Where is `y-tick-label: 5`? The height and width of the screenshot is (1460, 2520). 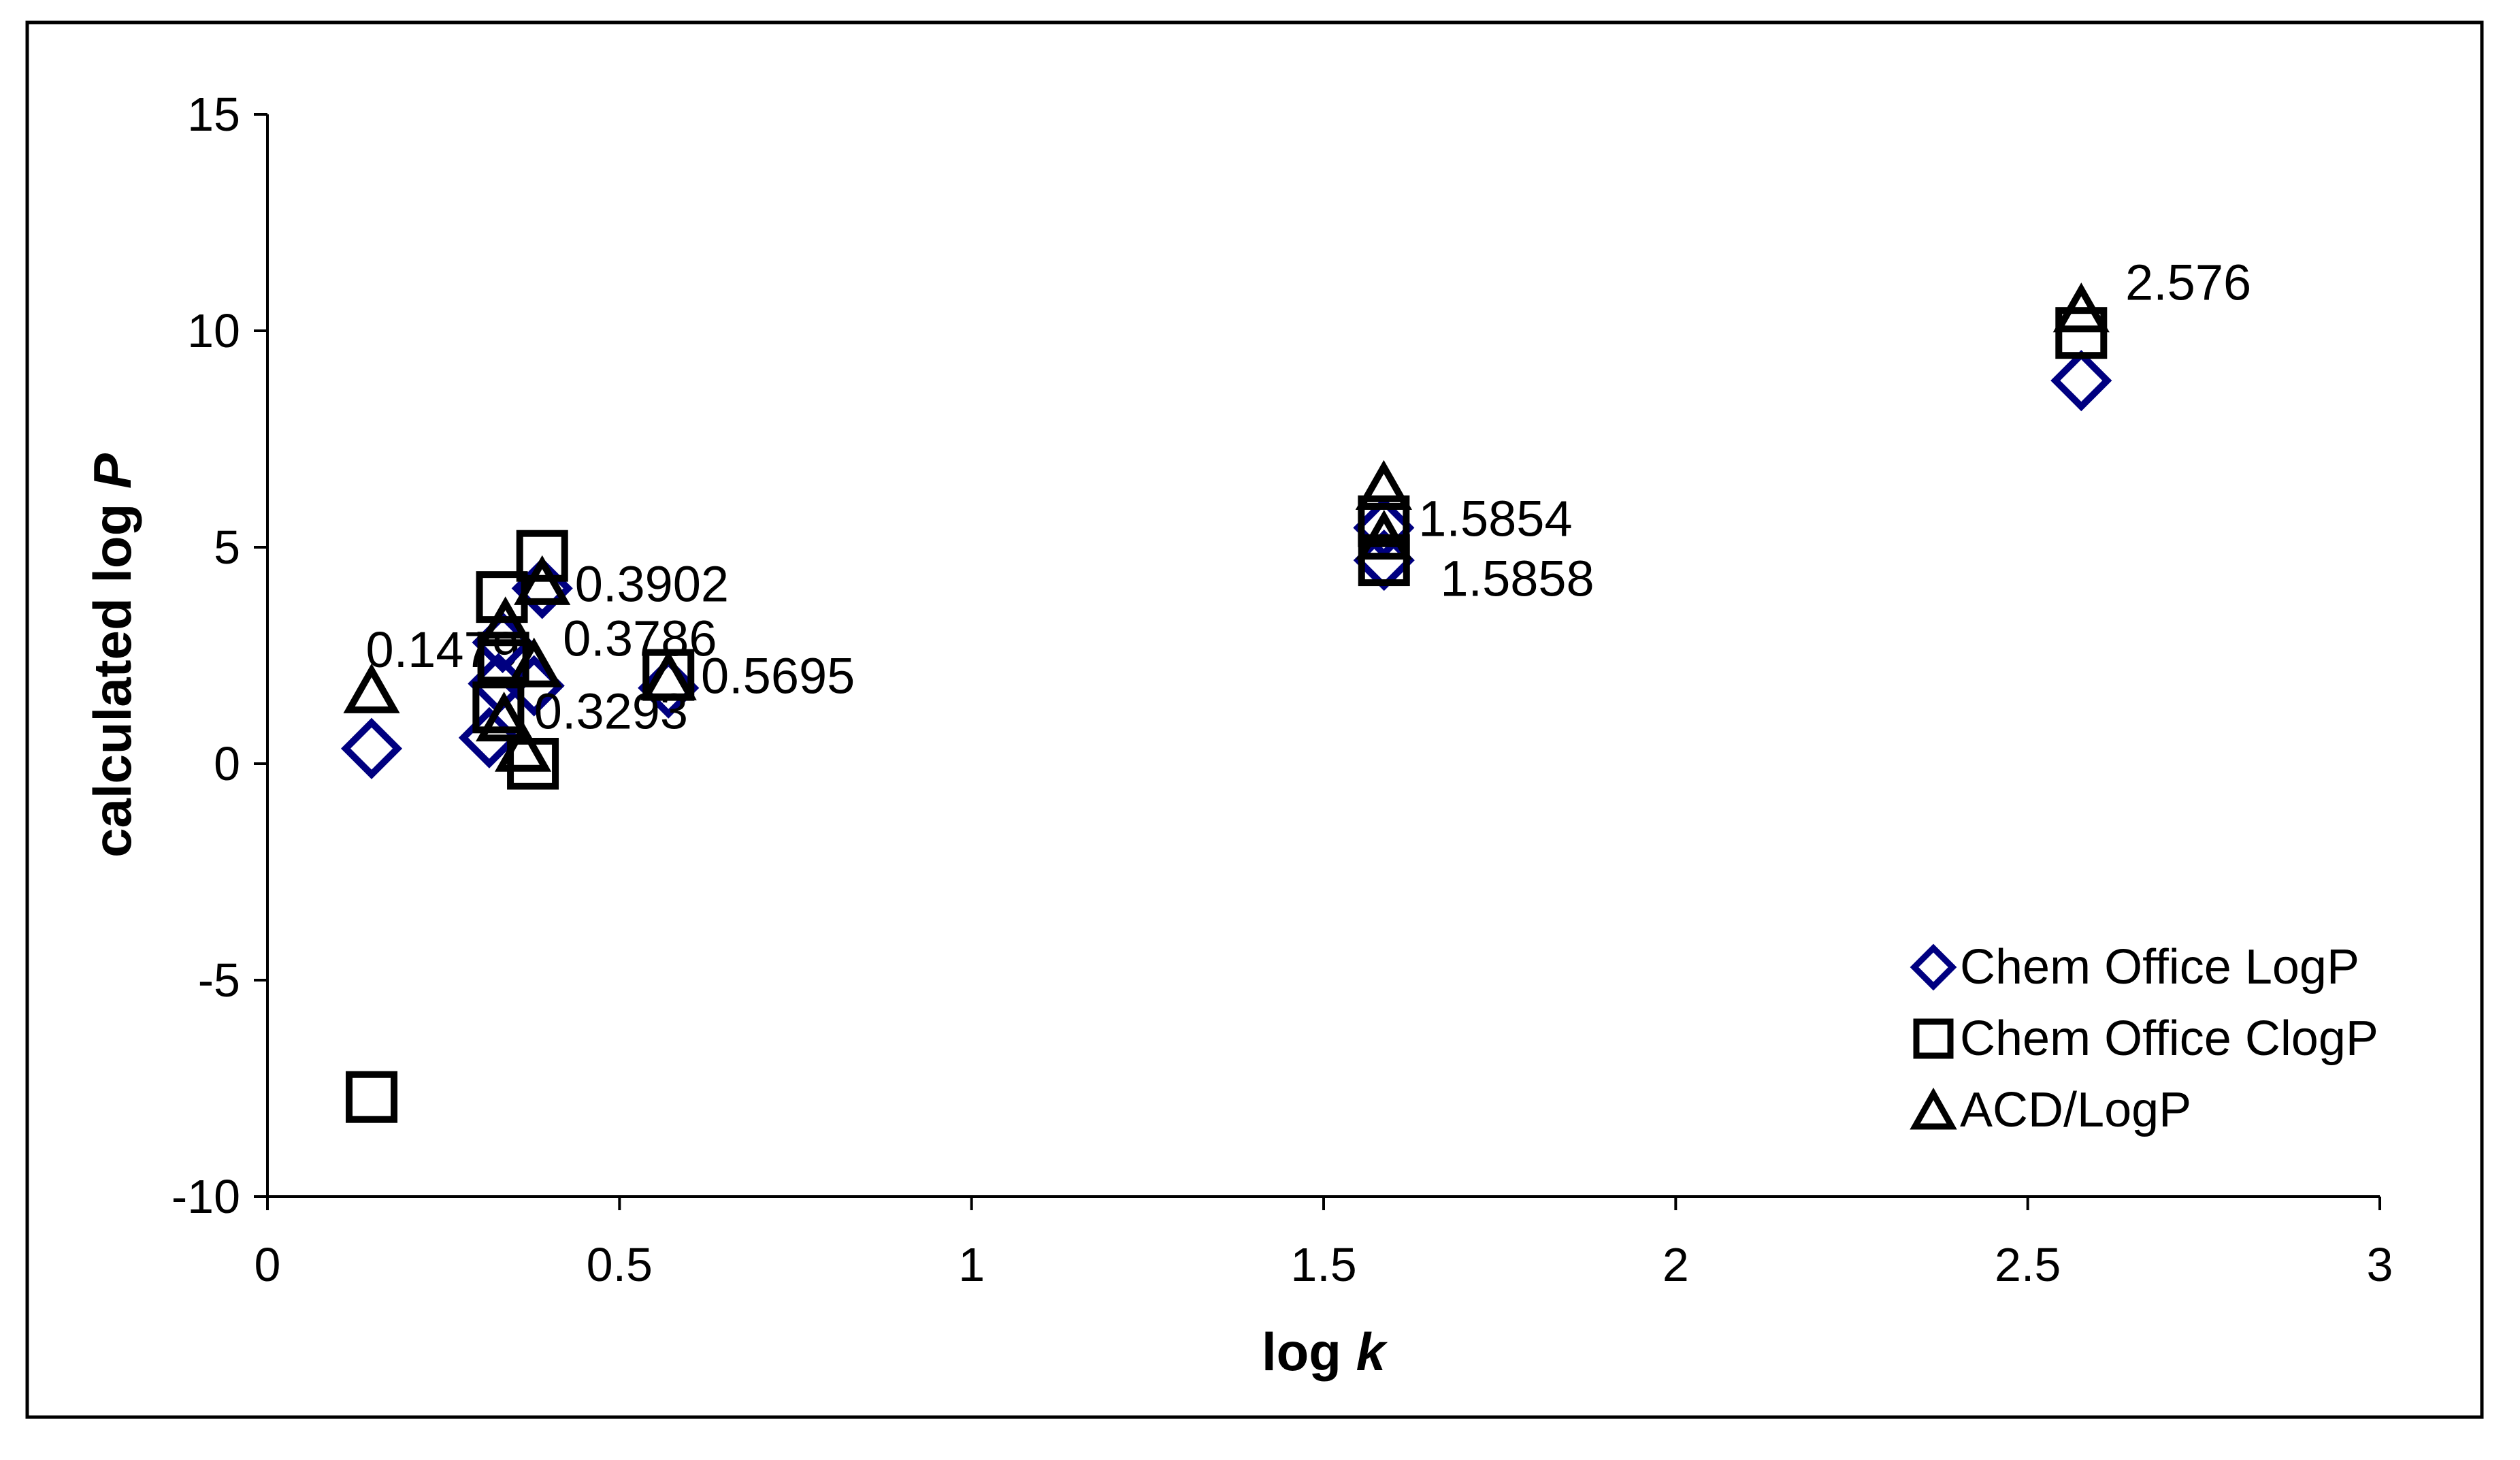
y-tick-label: 5 is located at coordinates (227, 547).